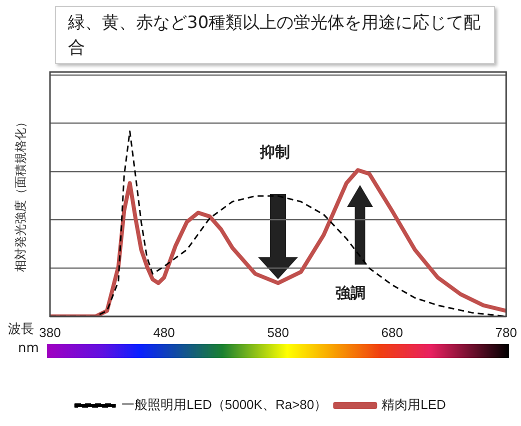  I want to click on annotation: 抑制, so click(275, 152).